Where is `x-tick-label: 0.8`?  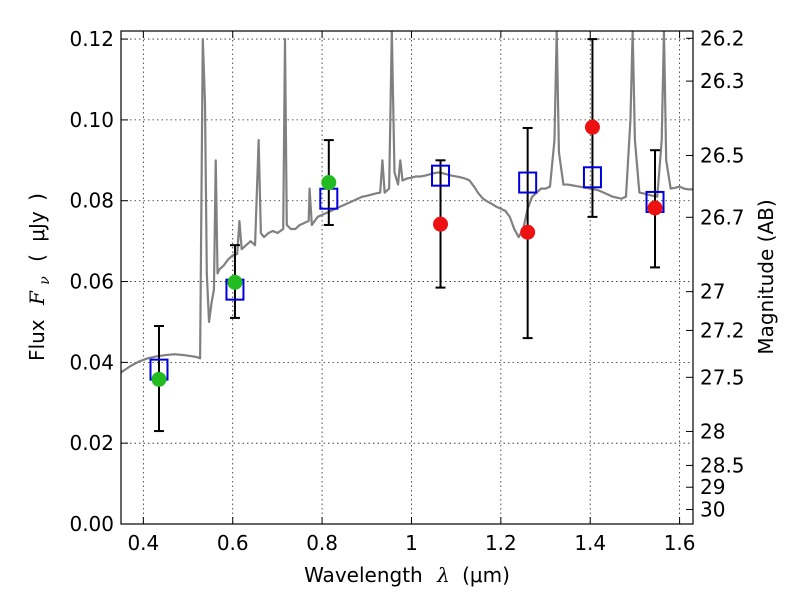
x-tick-label: 0.8 is located at coordinates (322, 543).